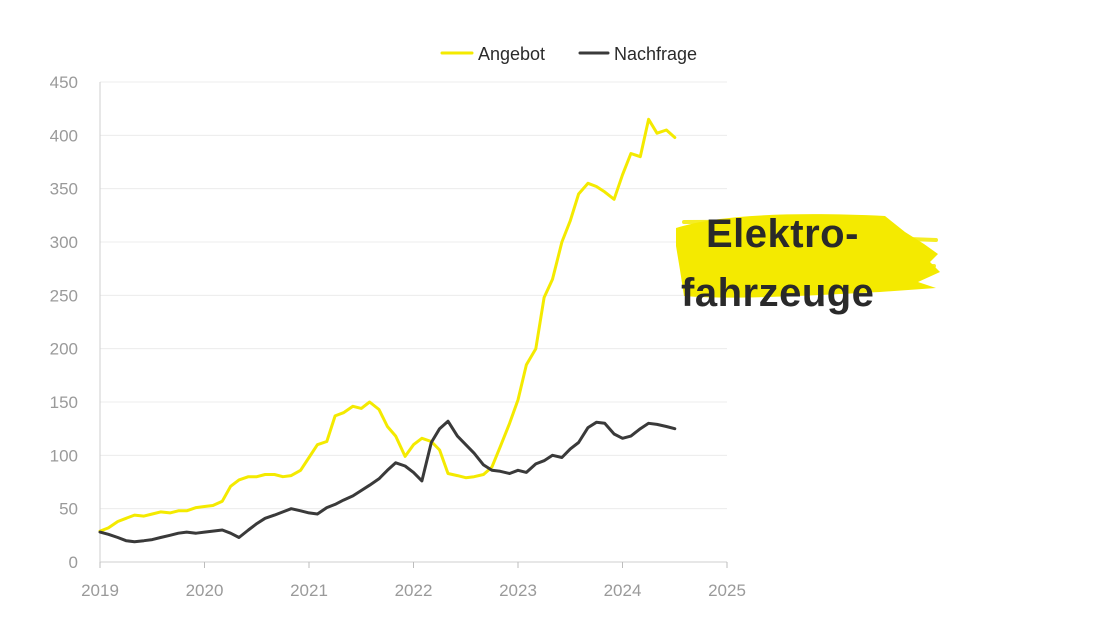 This screenshot has height=634, width=1100. What do you see at coordinates (64, 242) in the screenshot?
I see `y-tick-label: 300` at bounding box center [64, 242].